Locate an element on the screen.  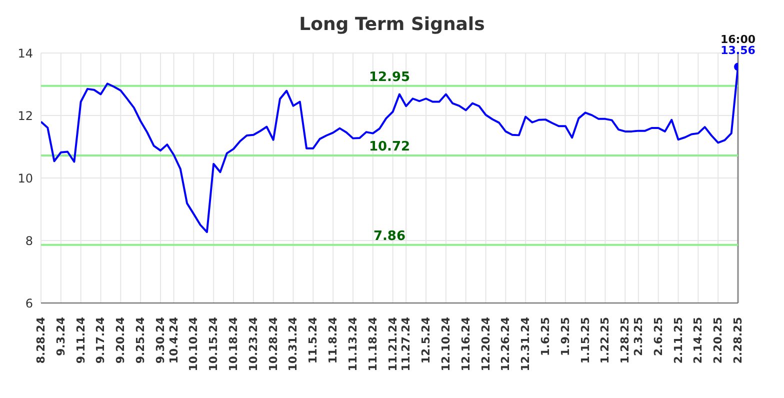
x-tick-label: 11.21.24 is located at coordinates (393, 344).